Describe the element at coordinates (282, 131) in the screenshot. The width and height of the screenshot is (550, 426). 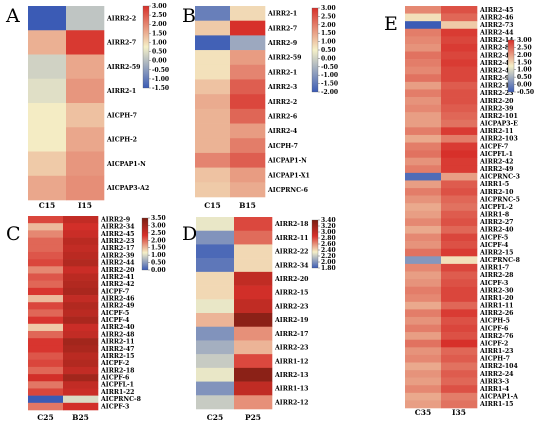
I see `row-label: AIRR2-4` at that location.